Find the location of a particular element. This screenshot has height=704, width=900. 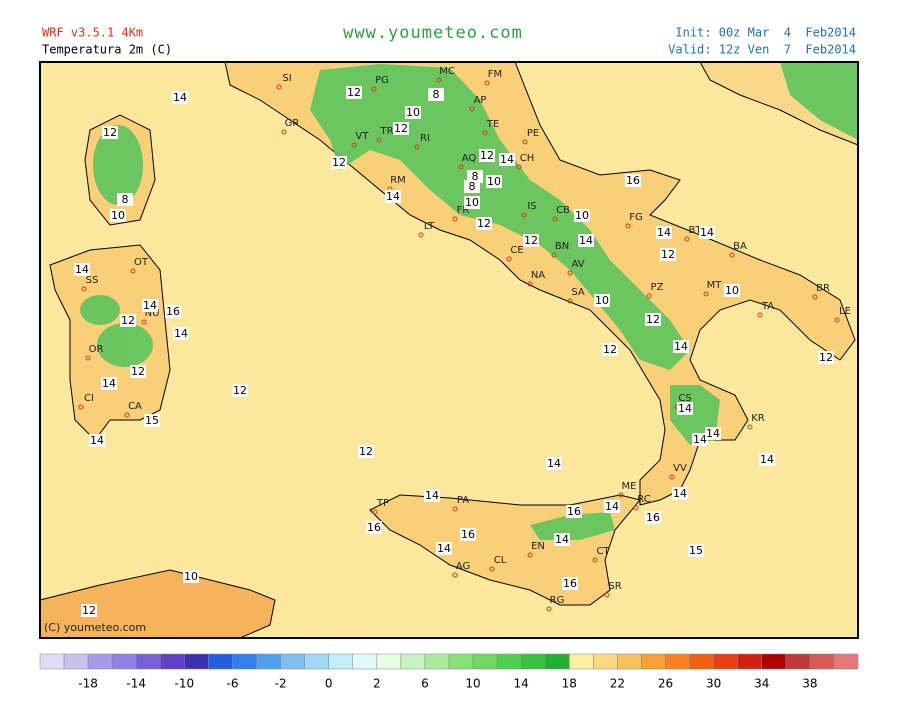

city-label: CT is located at coordinates (603, 551).